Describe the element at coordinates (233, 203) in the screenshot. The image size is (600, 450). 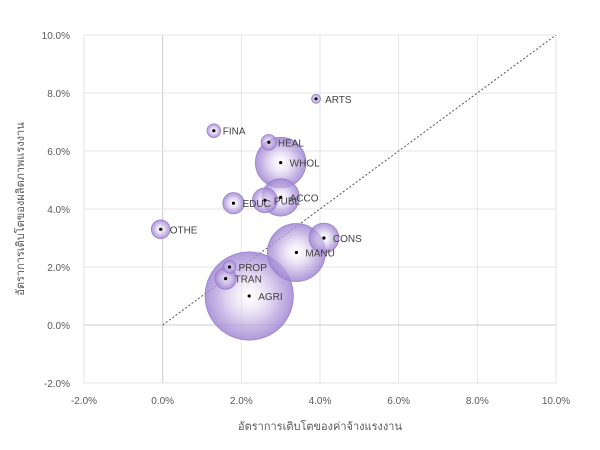
I see `point-educ` at that location.